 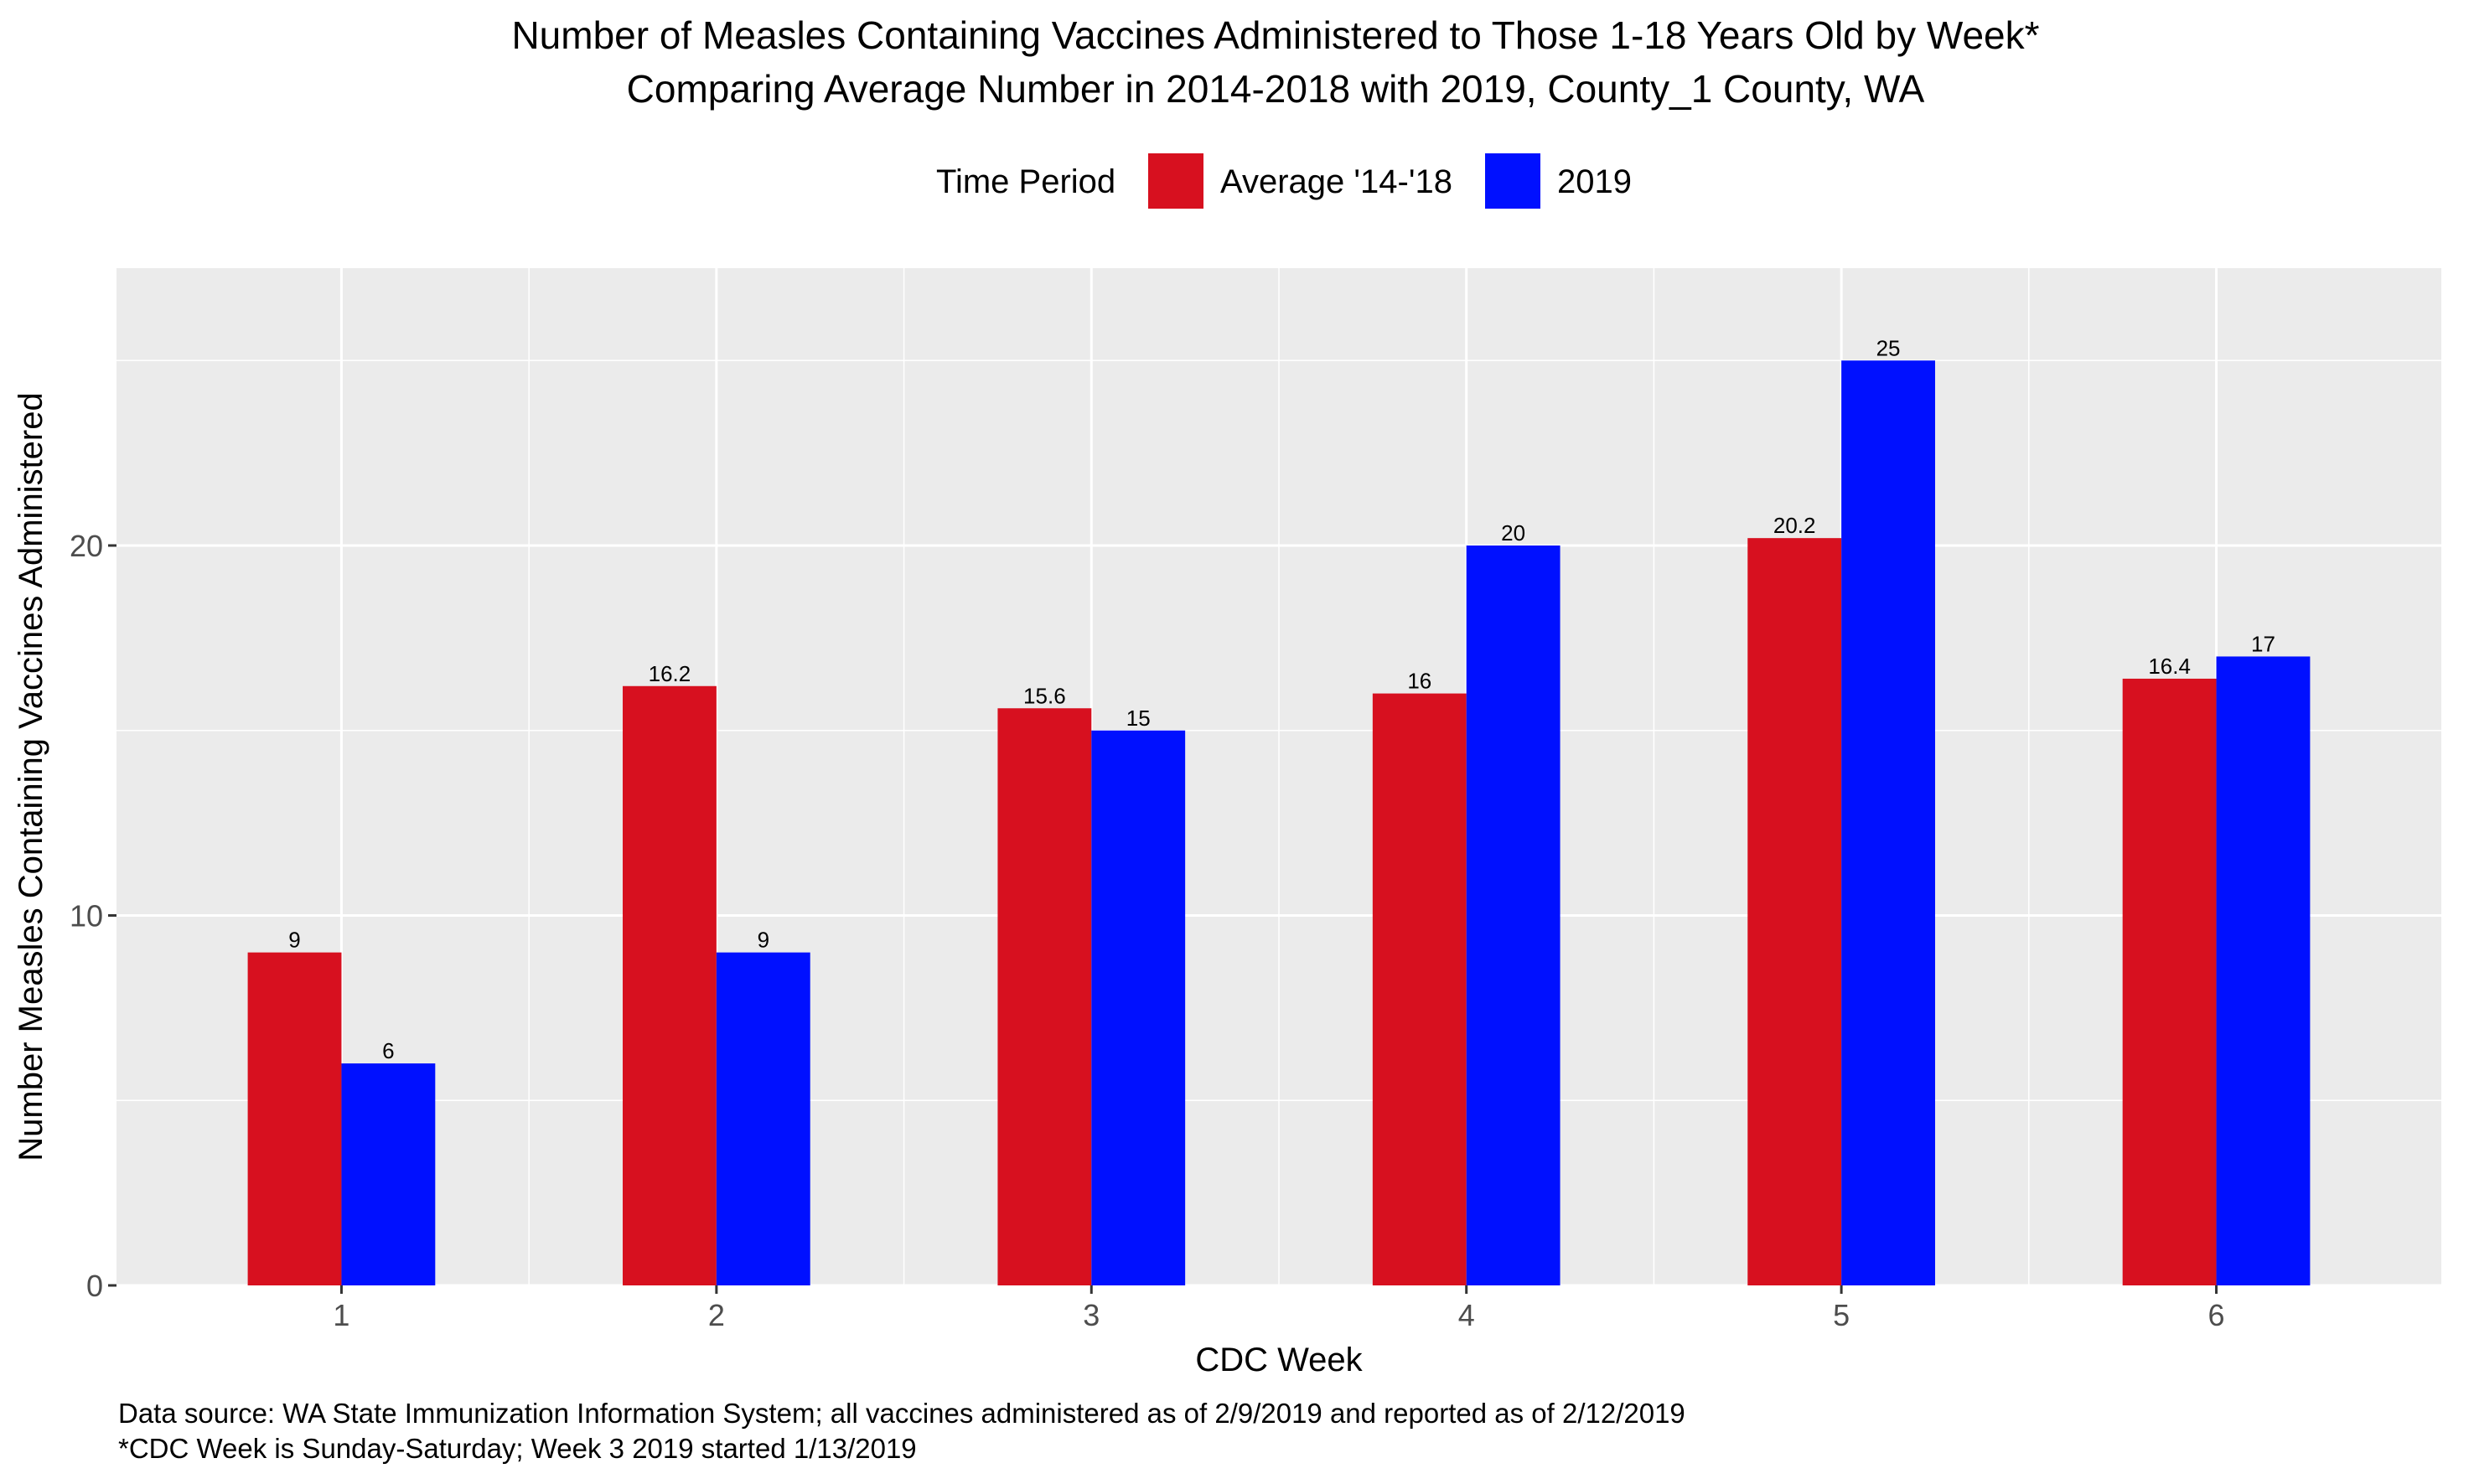 I want to click on bar-value-label: 20.2, so click(x=1794, y=525).